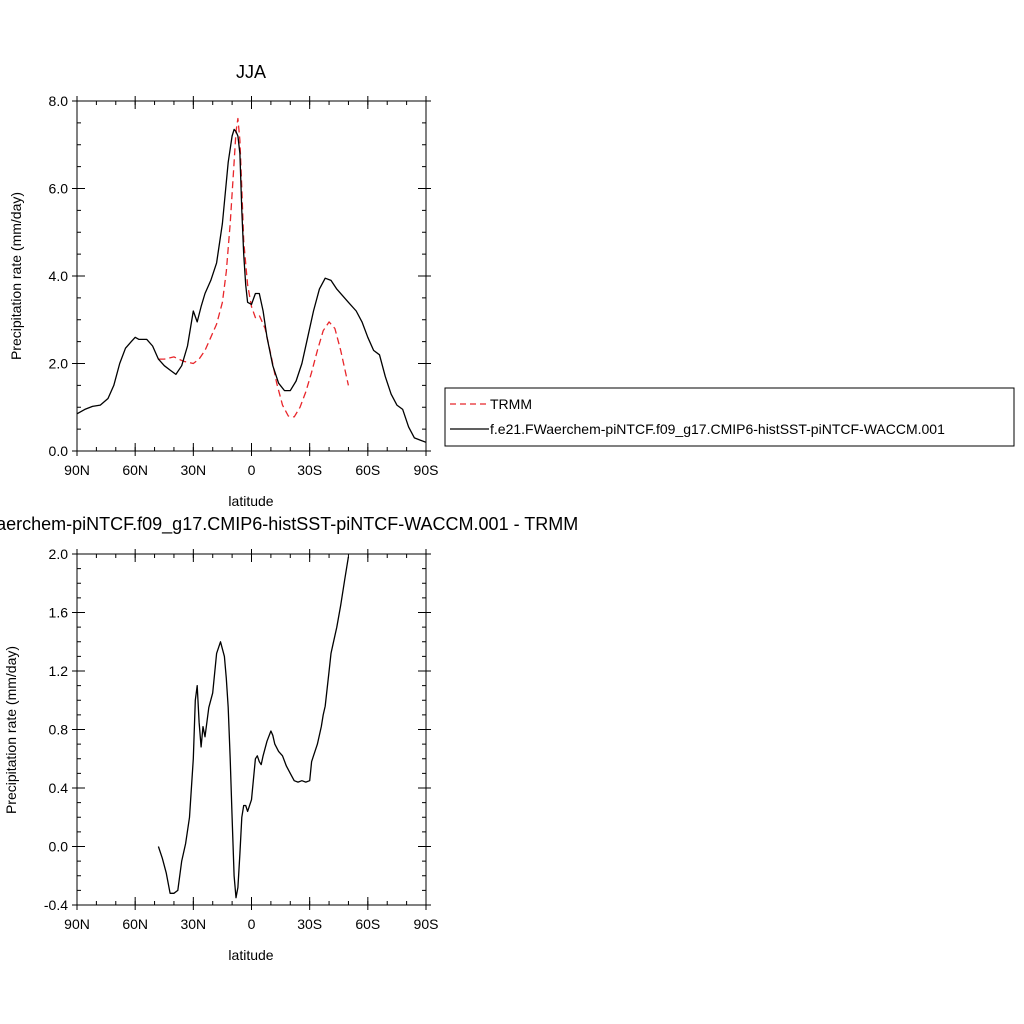  I want to click on bottom-x-tick-label: 60S, so click(367, 924).